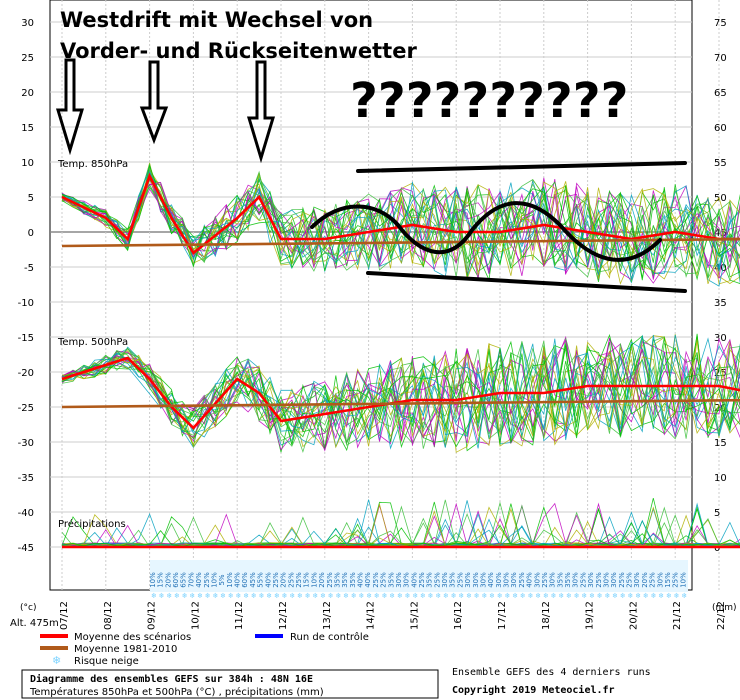  What do you see at coordinates (546, 615) in the screenshot?
I see `x-tick-label: 18/12` at bounding box center [546, 615].